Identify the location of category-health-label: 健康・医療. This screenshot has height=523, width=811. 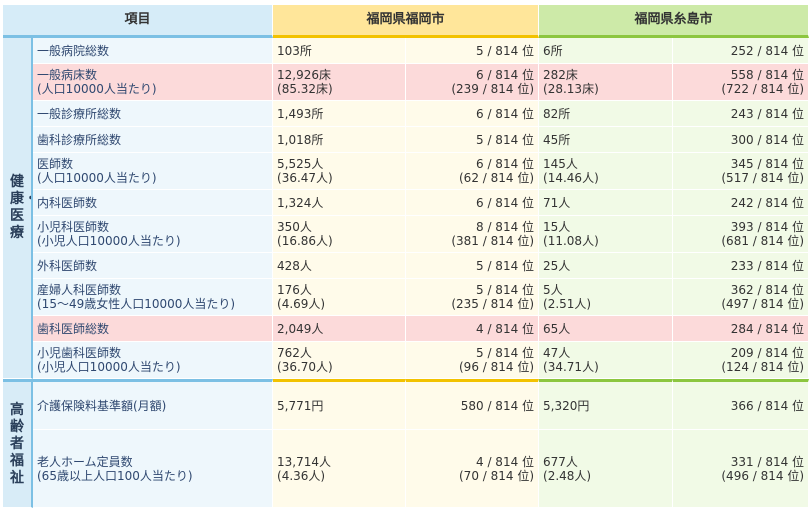
(20, 207).